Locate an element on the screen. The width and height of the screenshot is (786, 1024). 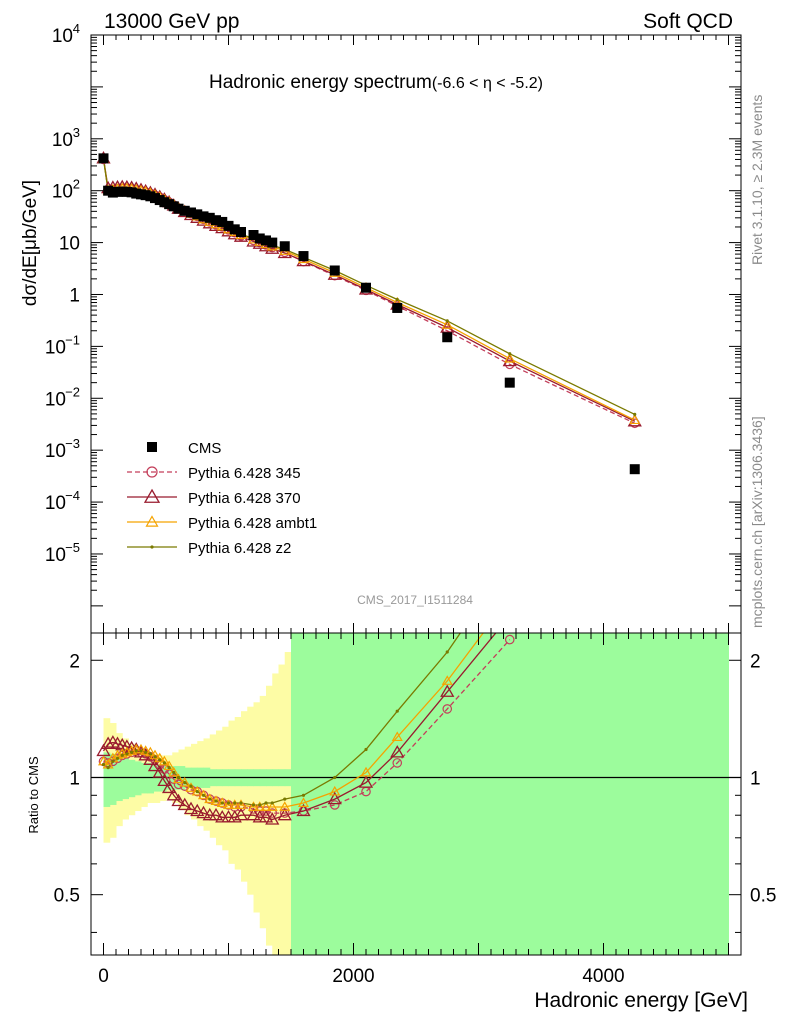
legend-marker is located at coordinates (152, 547).